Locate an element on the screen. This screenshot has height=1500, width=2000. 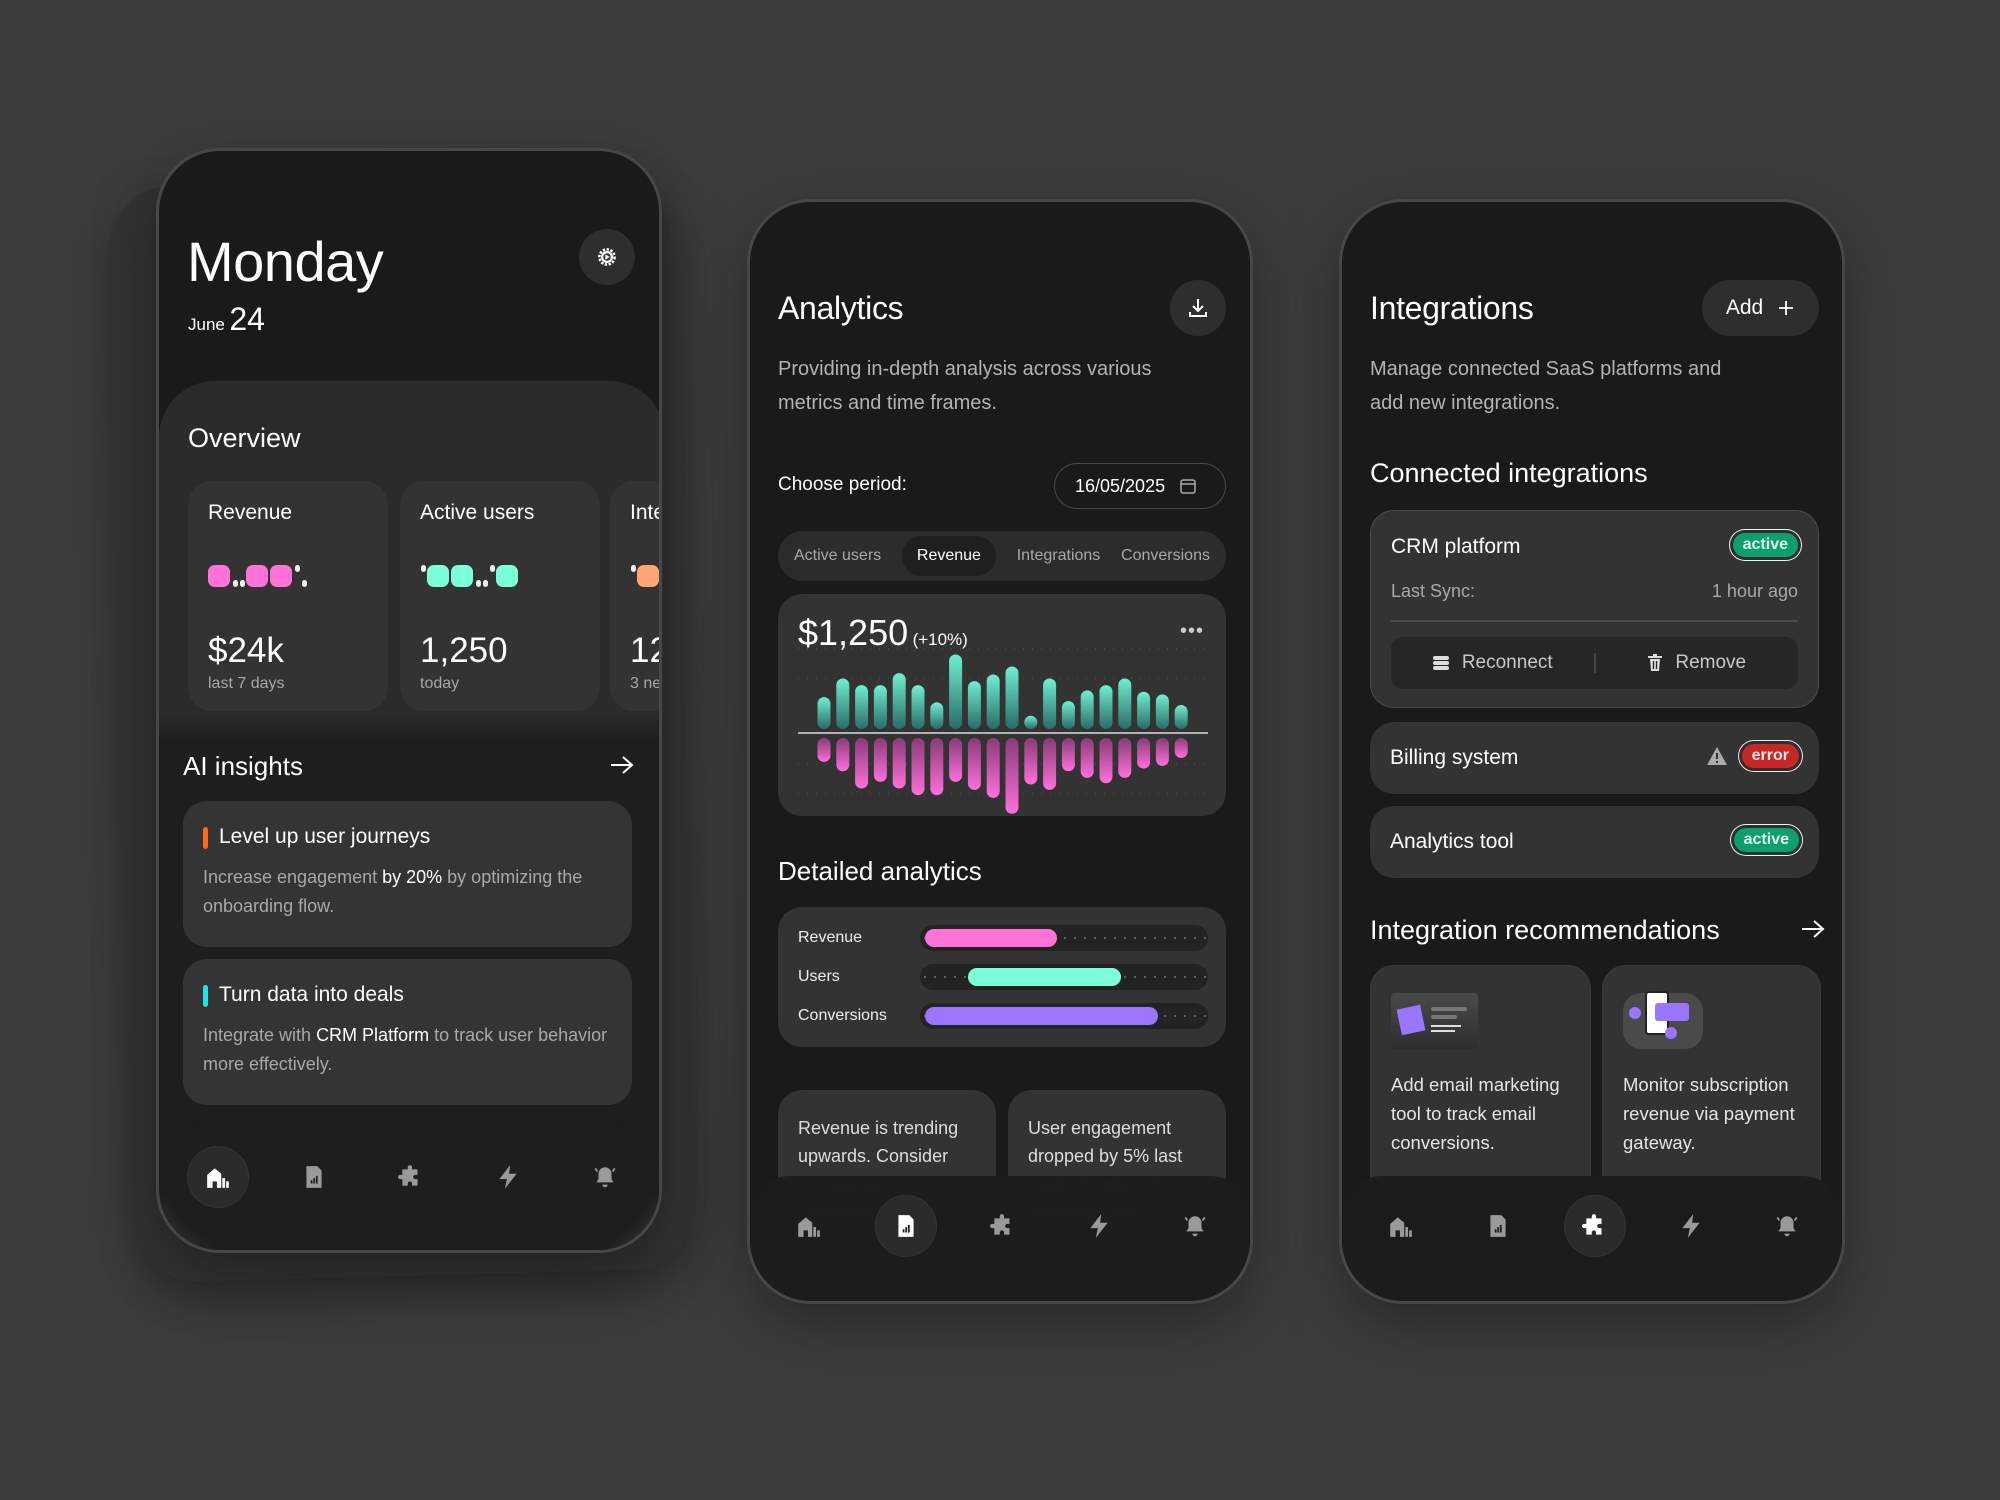
metric-label: Active users is located at coordinates (477, 512).